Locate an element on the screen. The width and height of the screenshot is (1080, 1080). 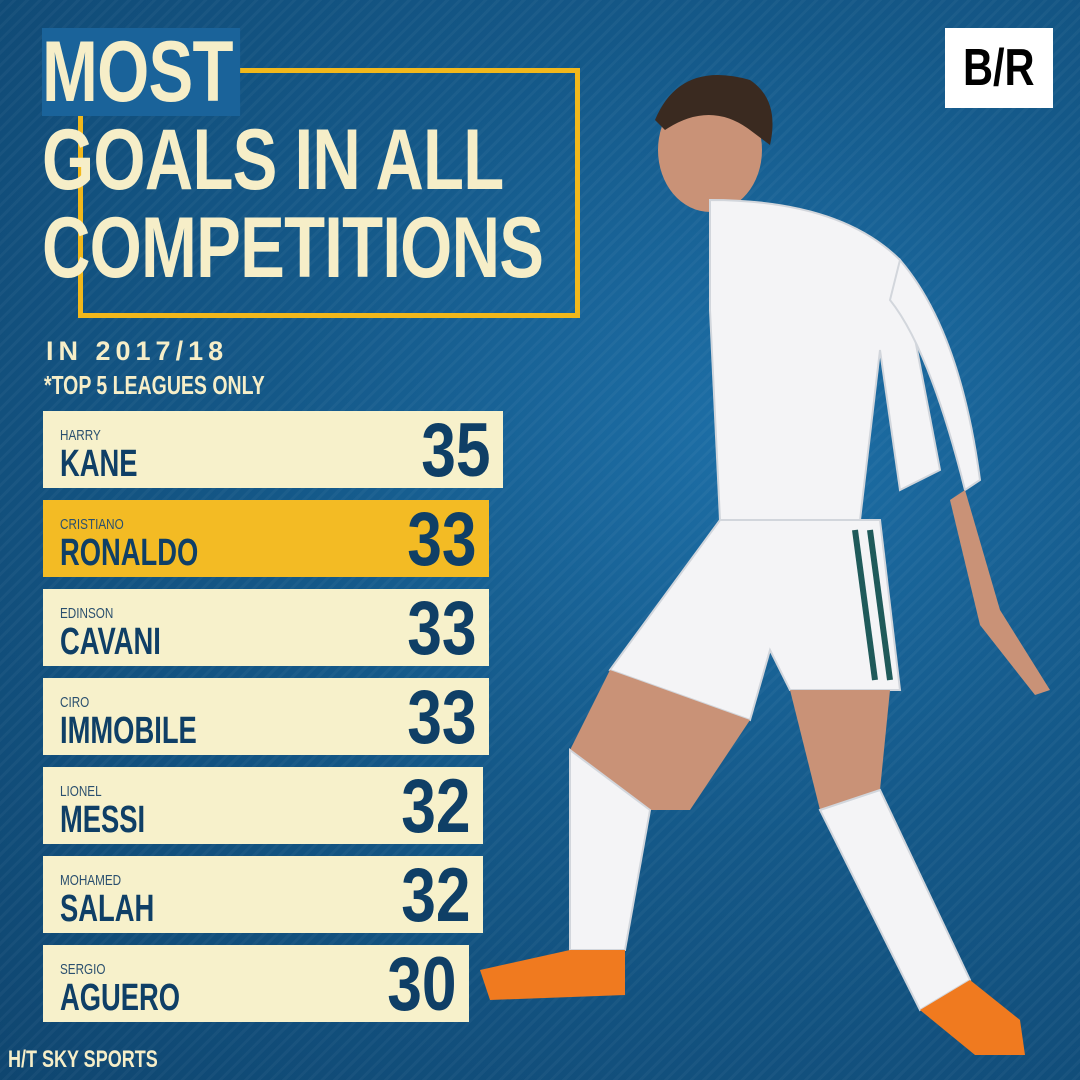
bar: HARRY KANE 35 is located at coordinates (273, 450).